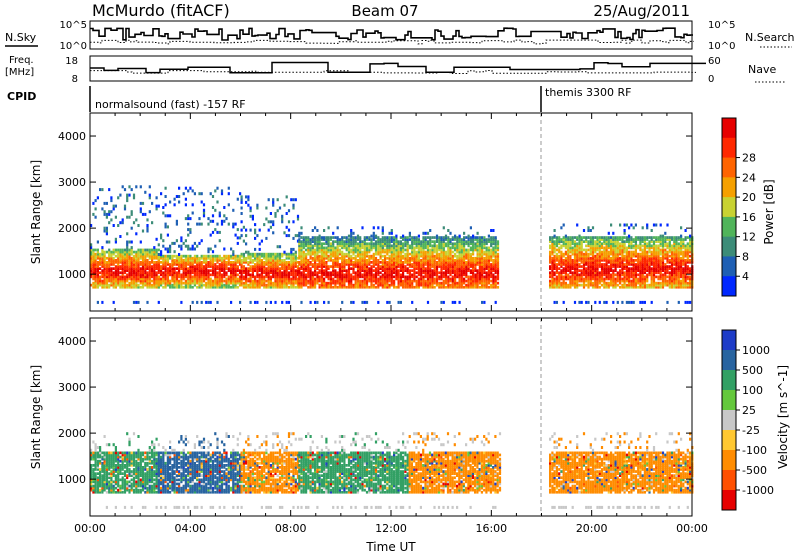 This screenshot has height=554, width=800. Describe the element at coordinates (398, 67) in the screenshot. I see `freq-line` at that location.